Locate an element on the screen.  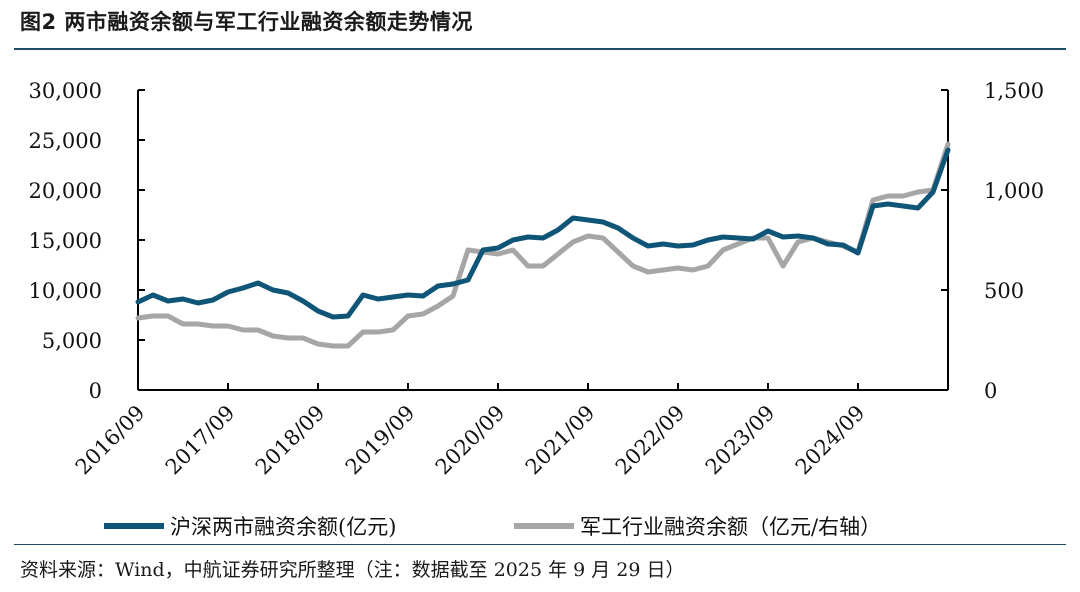
left-tick-label: 5,000 is located at coordinates (72, 341).